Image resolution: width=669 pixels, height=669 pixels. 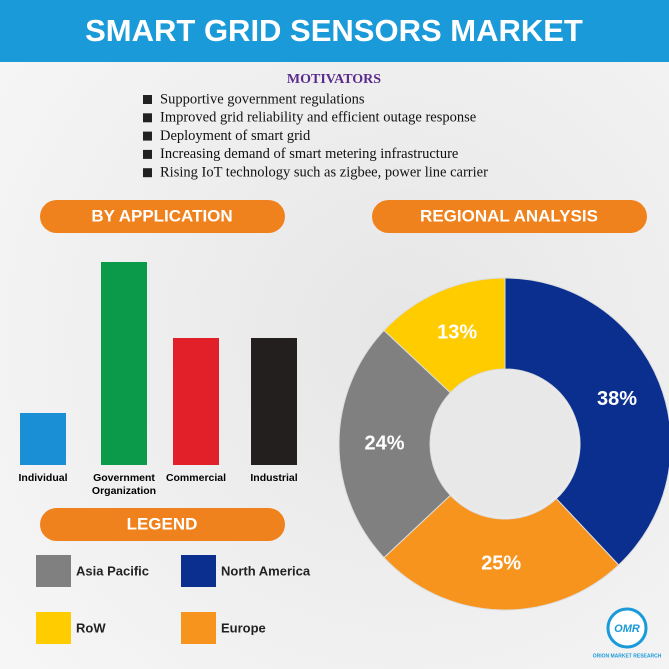 I want to click on data-label: 38%, so click(x=617, y=399).